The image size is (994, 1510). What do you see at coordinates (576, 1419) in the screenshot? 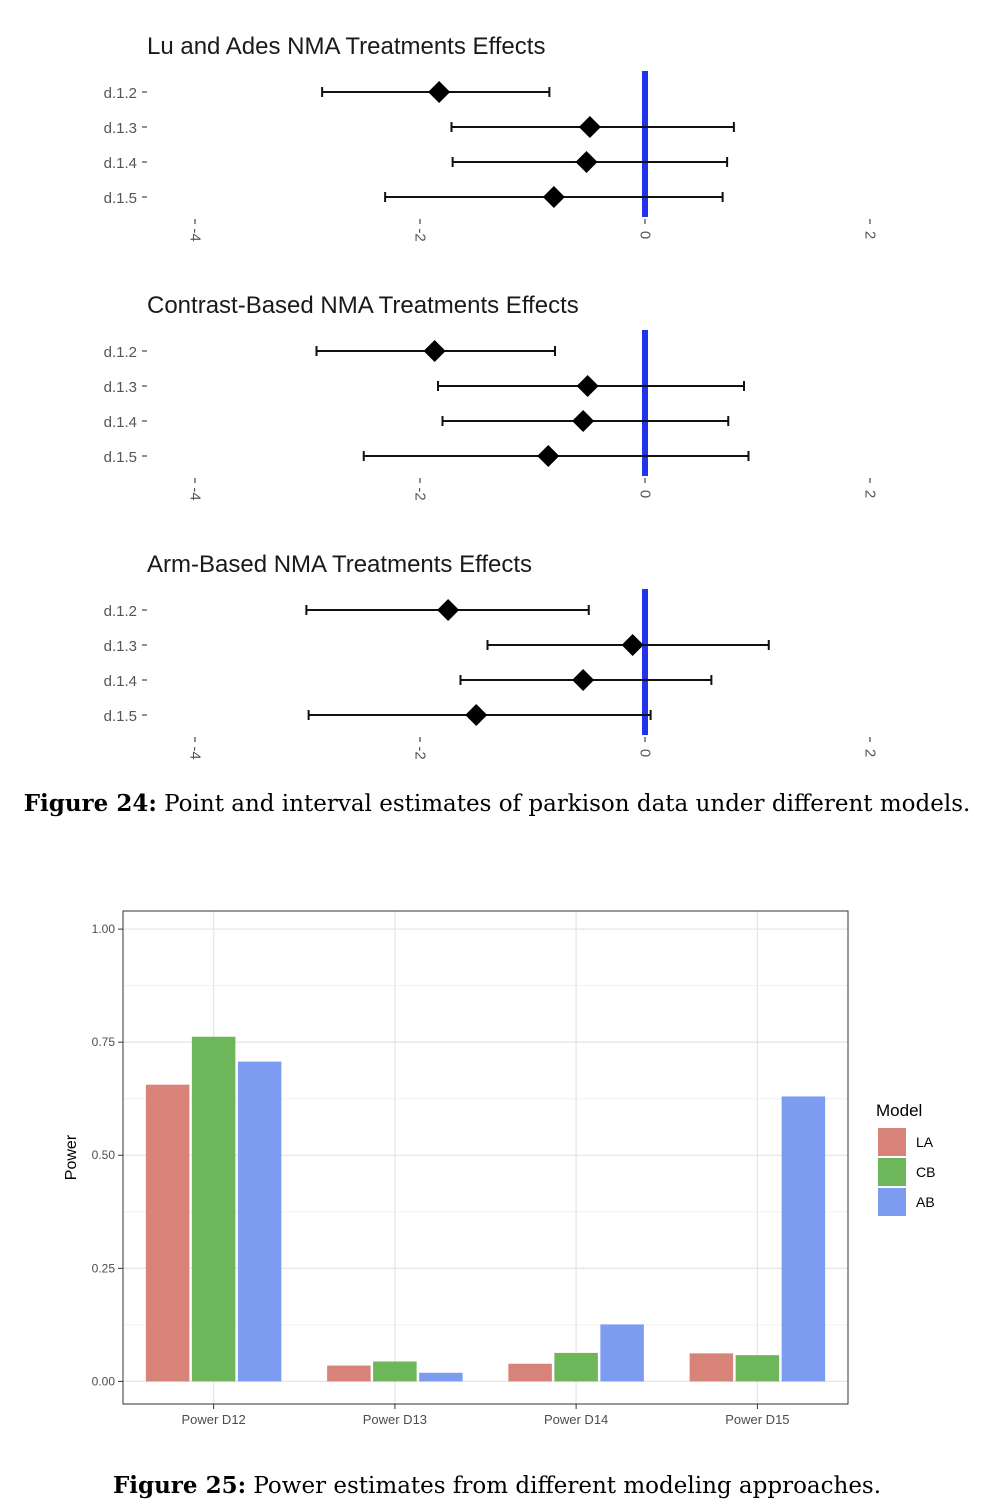
I see `x-tick-label: Power D14` at bounding box center [576, 1419].